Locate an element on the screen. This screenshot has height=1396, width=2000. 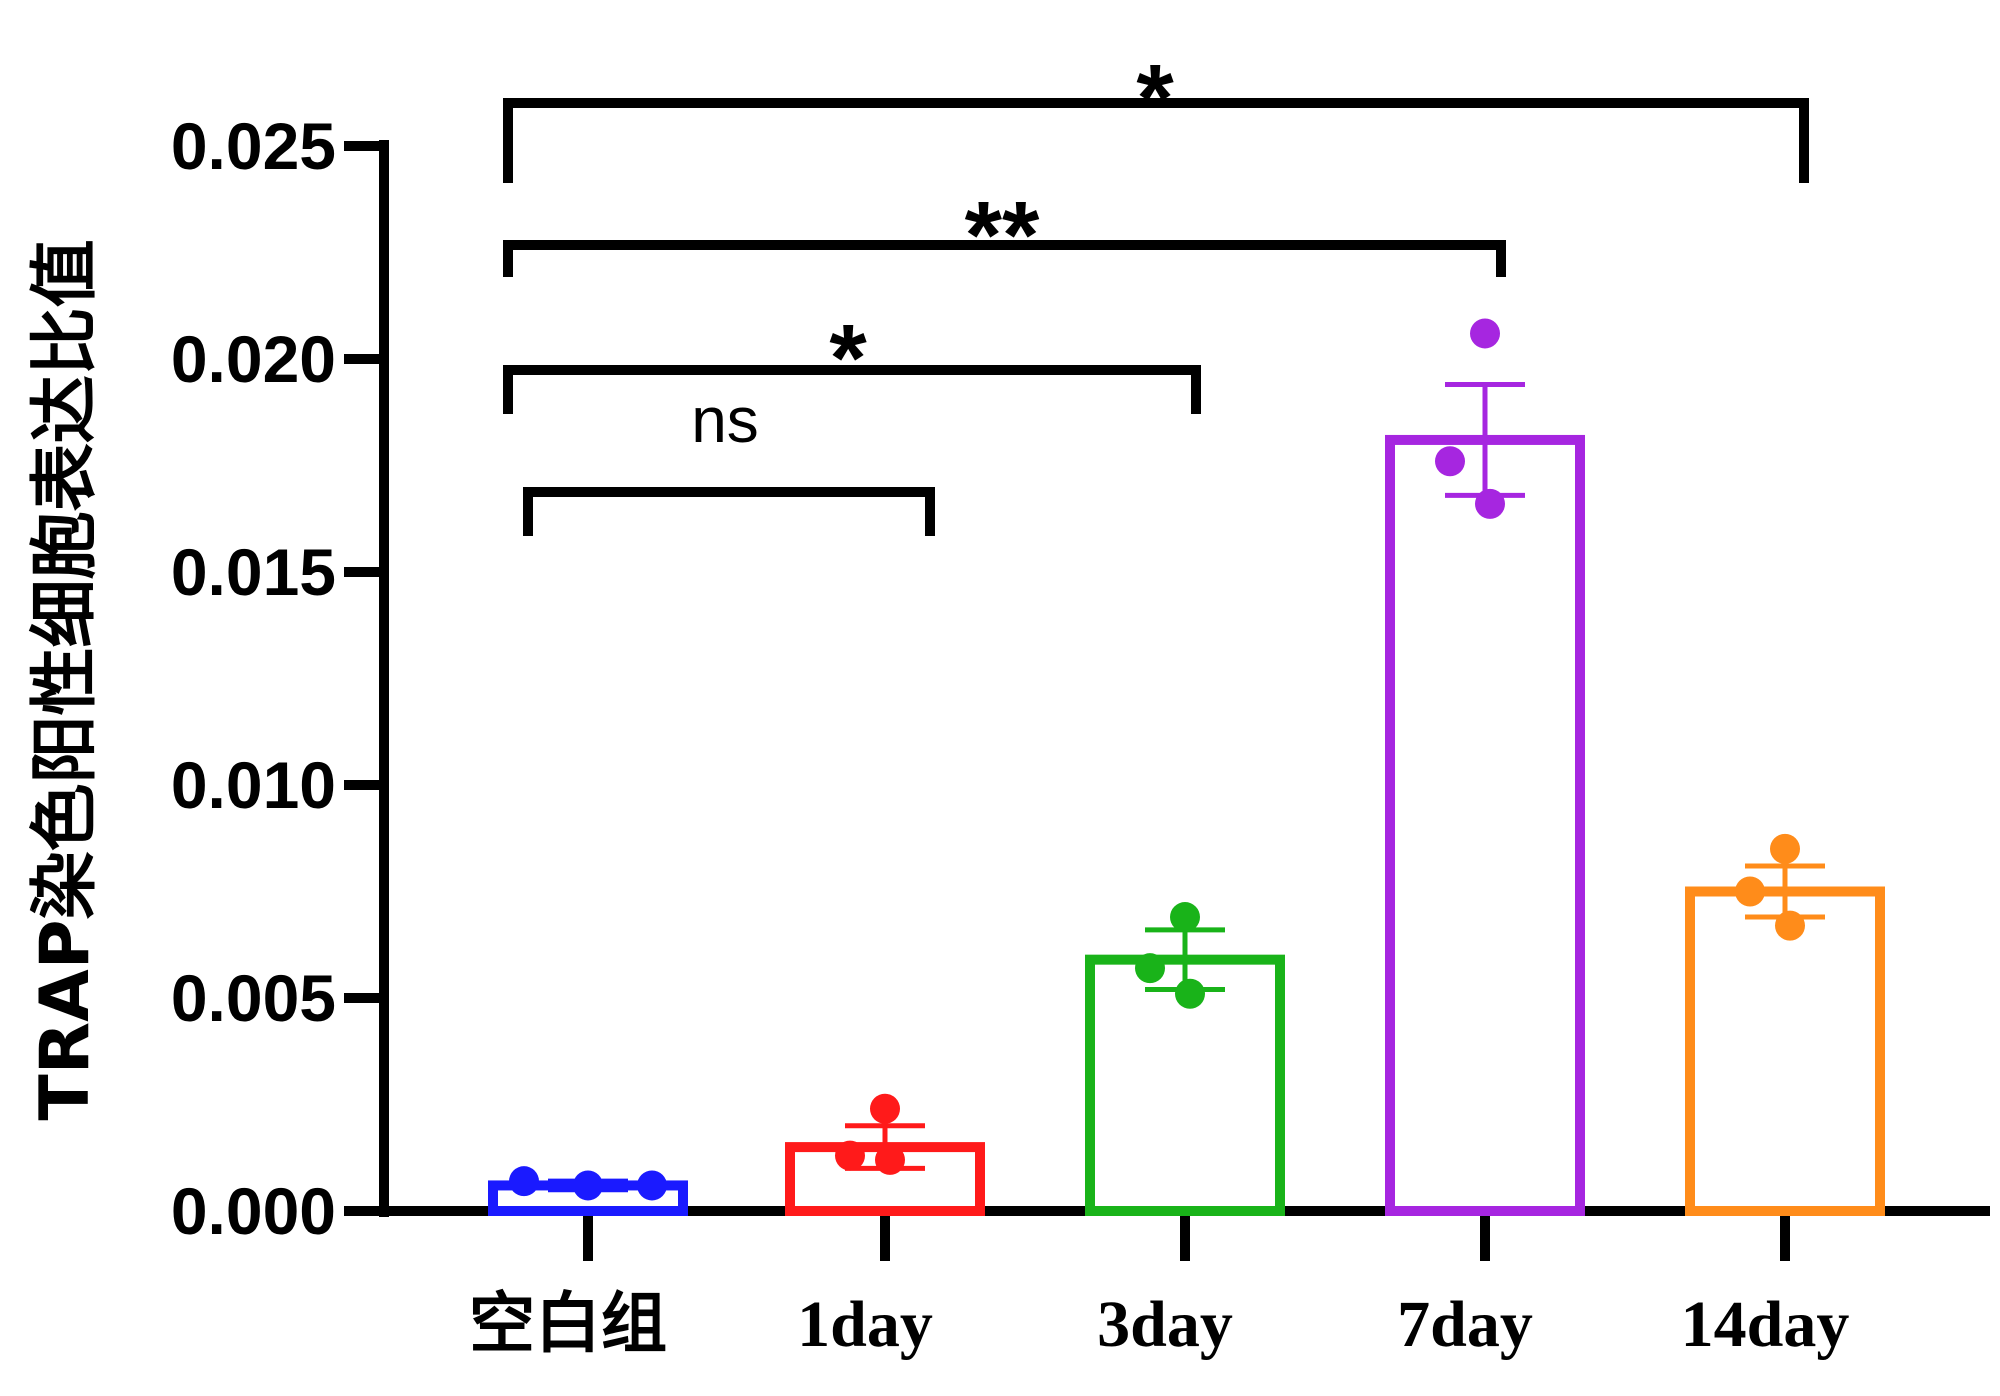
y-tick-label: 0.015 is located at coordinates (253, 572).